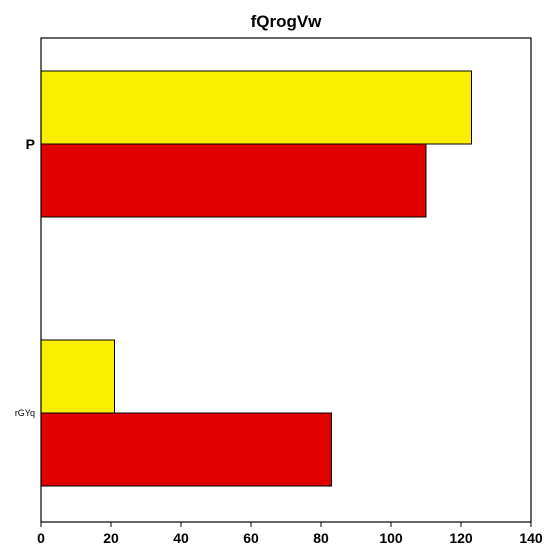  What do you see at coordinates (287, 21) in the screenshot?
I see `chart-title: fQrogVw` at bounding box center [287, 21].